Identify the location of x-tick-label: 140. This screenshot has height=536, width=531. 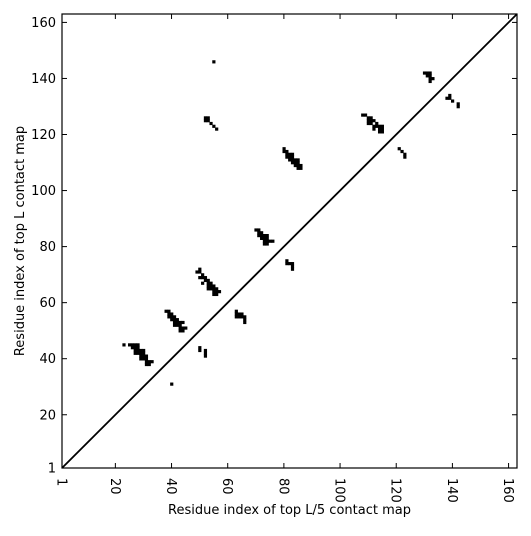
(451, 490).